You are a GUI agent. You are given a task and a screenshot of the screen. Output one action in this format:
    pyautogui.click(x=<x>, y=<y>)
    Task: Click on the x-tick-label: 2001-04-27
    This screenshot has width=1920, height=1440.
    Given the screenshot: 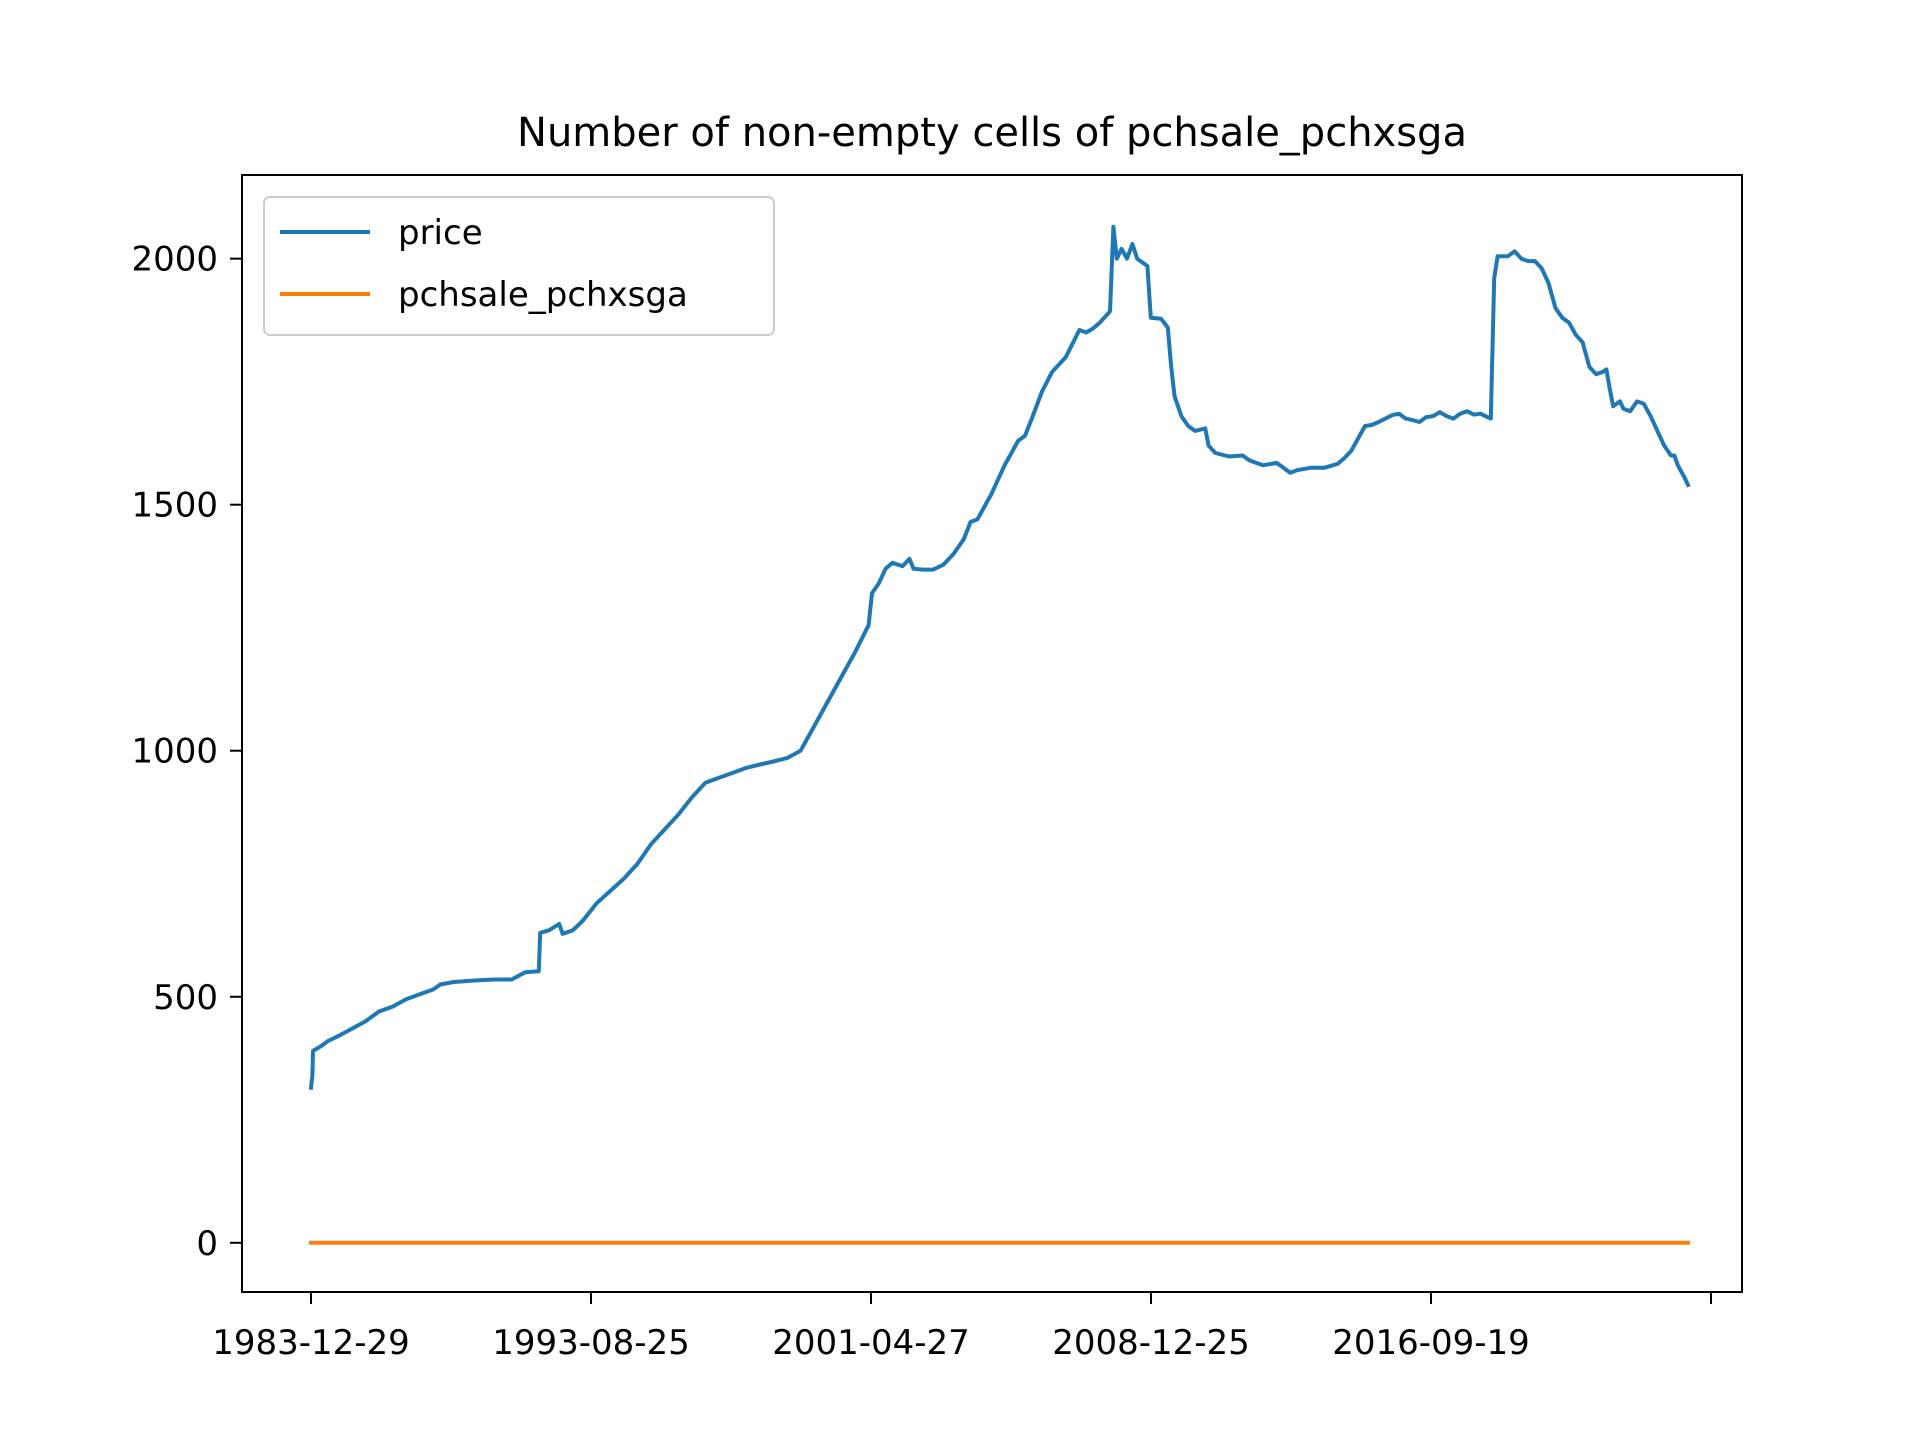 What is the action you would take?
    pyautogui.click(x=871, y=1343)
    